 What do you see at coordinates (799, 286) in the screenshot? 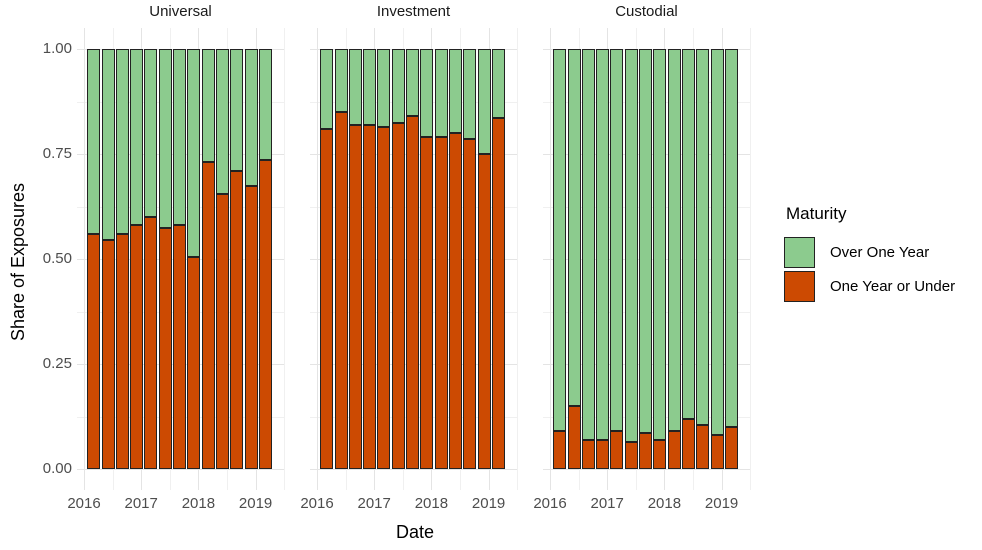
I see `legend-swatch-one-year-or-under` at bounding box center [799, 286].